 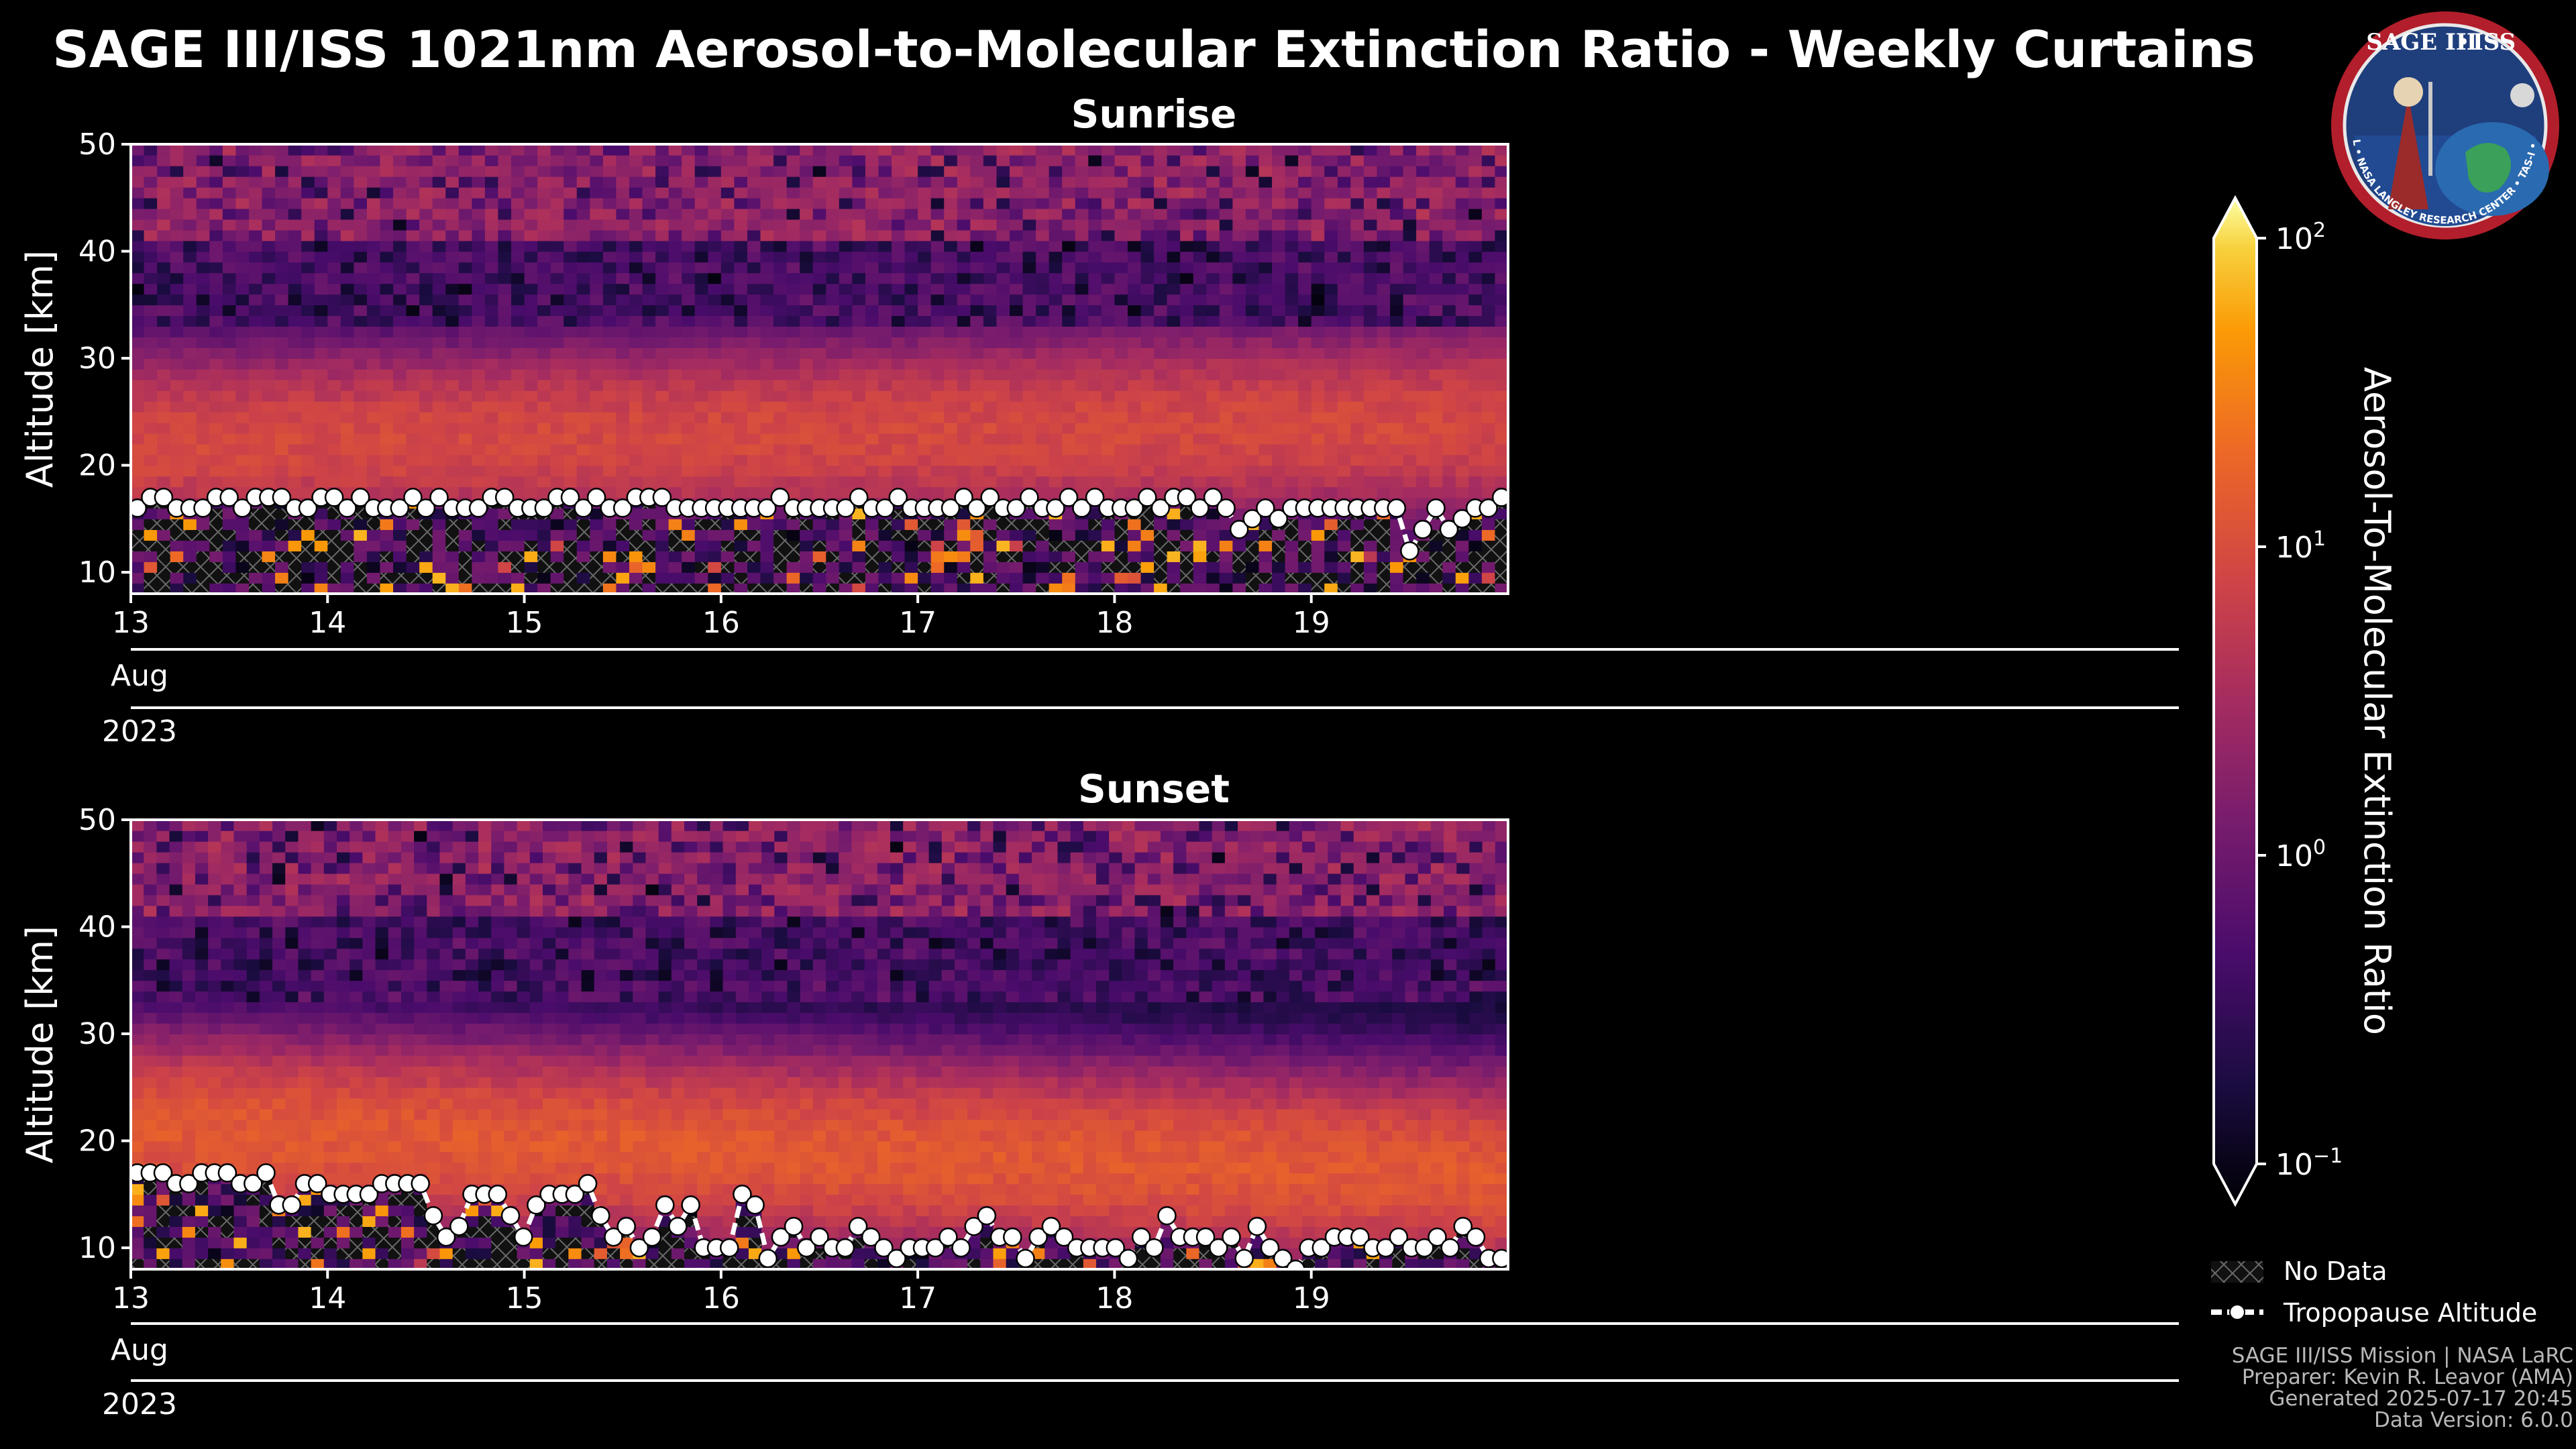 What do you see at coordinates (1499, 497) in the screenshot?
I see `tropopause-marker` at bounding box center [1499, 497].